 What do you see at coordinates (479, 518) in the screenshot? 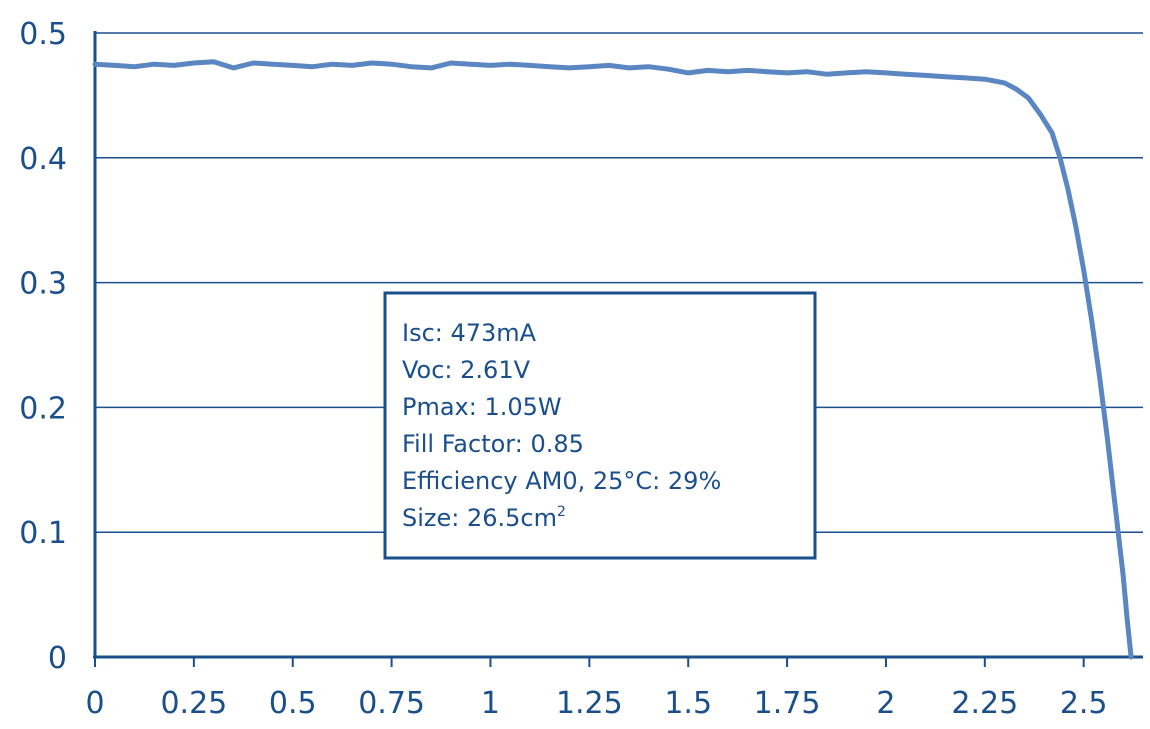
I see `info-size-label: Size: 26.5cm` at bounding box center [479, 518].